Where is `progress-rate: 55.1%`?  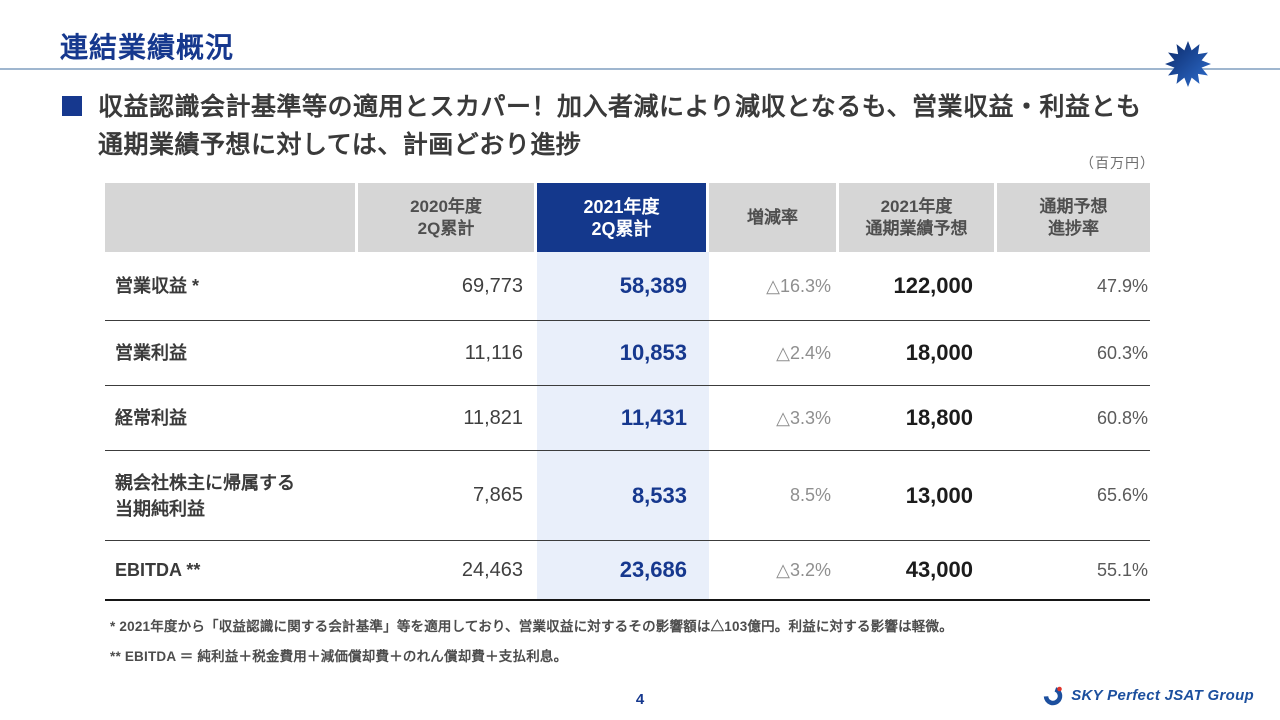
progress-rate: 55.1% is located at coordinates (1122, 569).